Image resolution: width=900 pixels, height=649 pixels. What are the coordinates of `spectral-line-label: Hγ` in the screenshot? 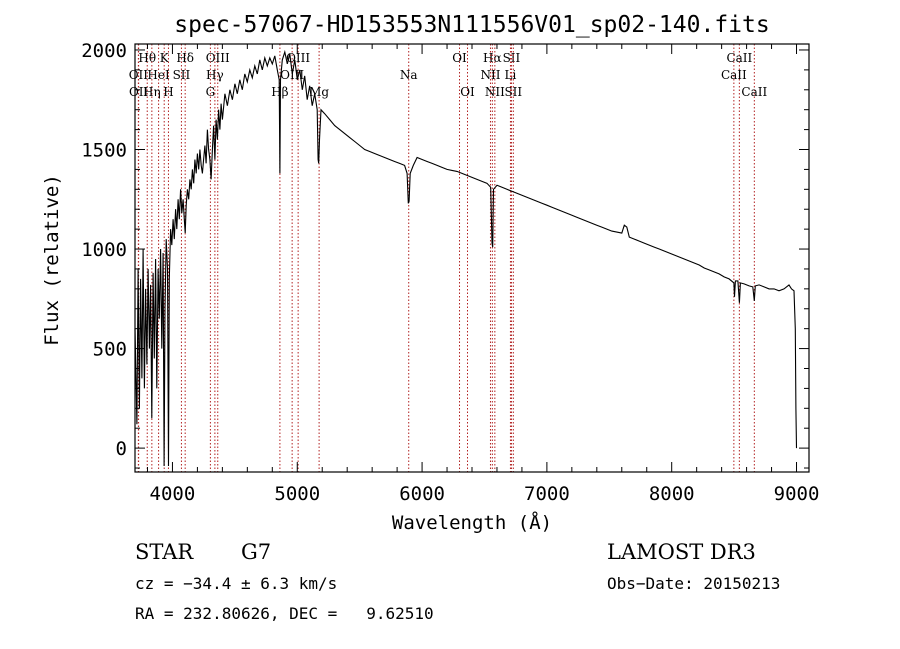 It's located at (215, 75).